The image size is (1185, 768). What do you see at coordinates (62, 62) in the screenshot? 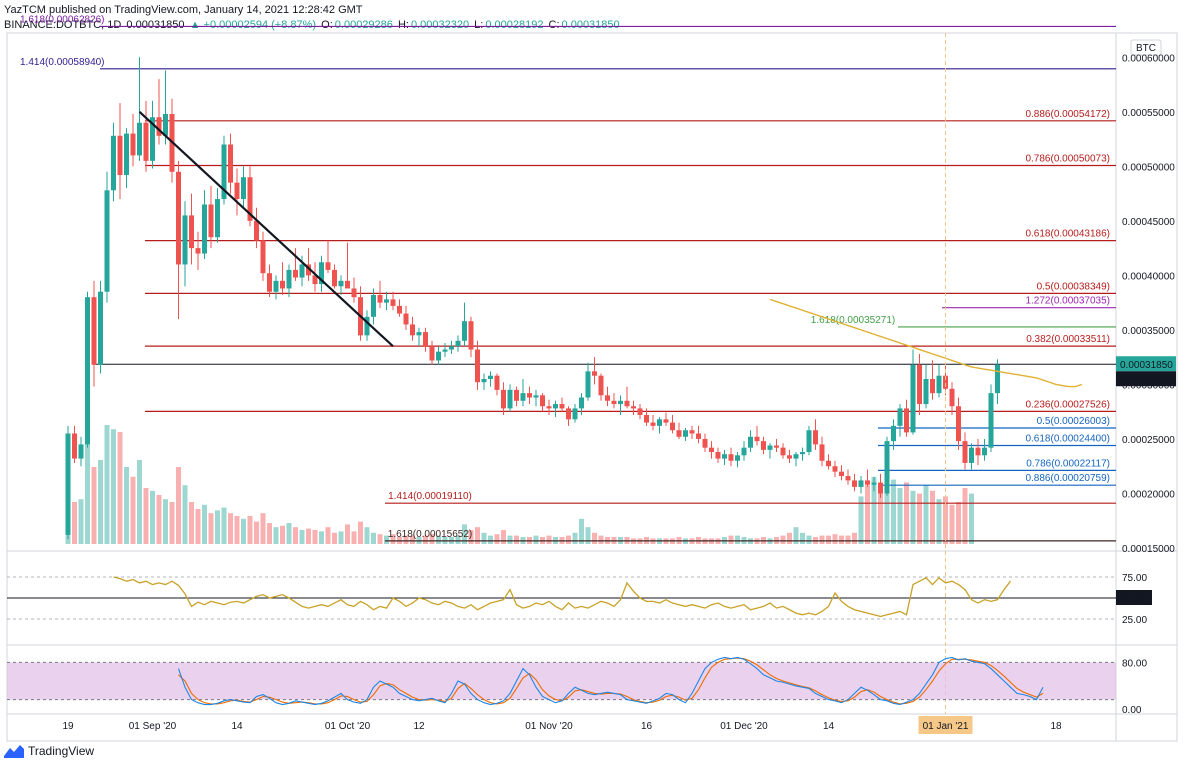
I see `fib-level-label: 1.414(0.00058940)` at bounding box center [62, 62].